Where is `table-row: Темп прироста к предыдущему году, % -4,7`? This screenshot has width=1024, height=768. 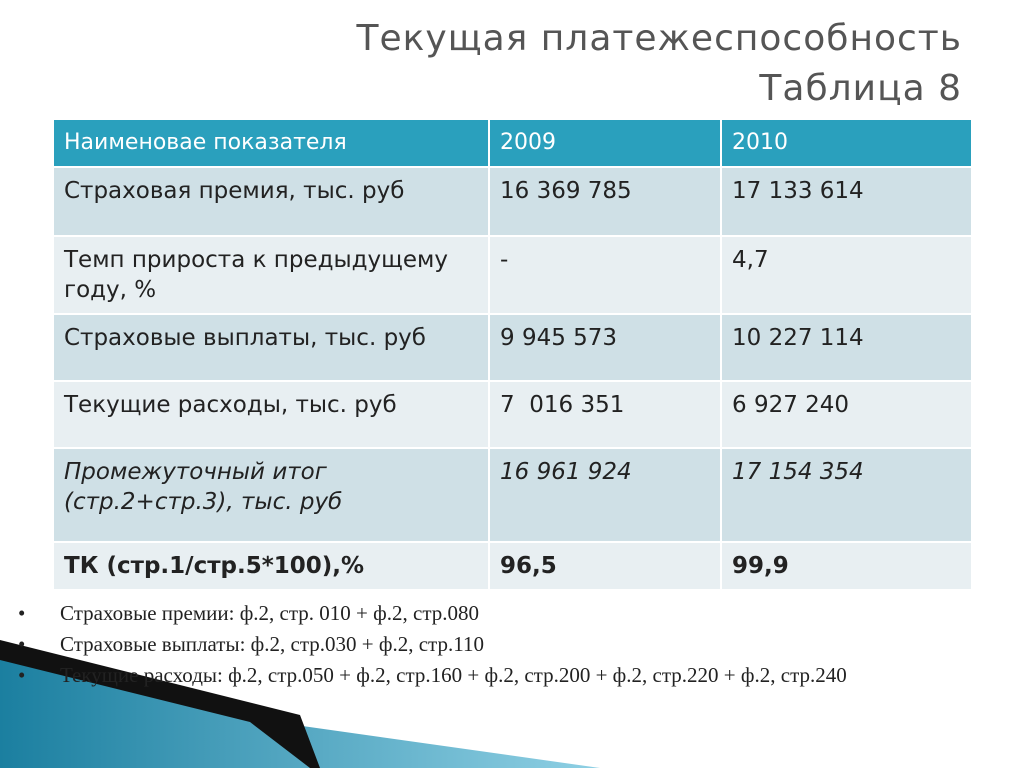
table-row: Темп прироста к предыдущему году, % -4,7 is located at coordinates (512, 275).